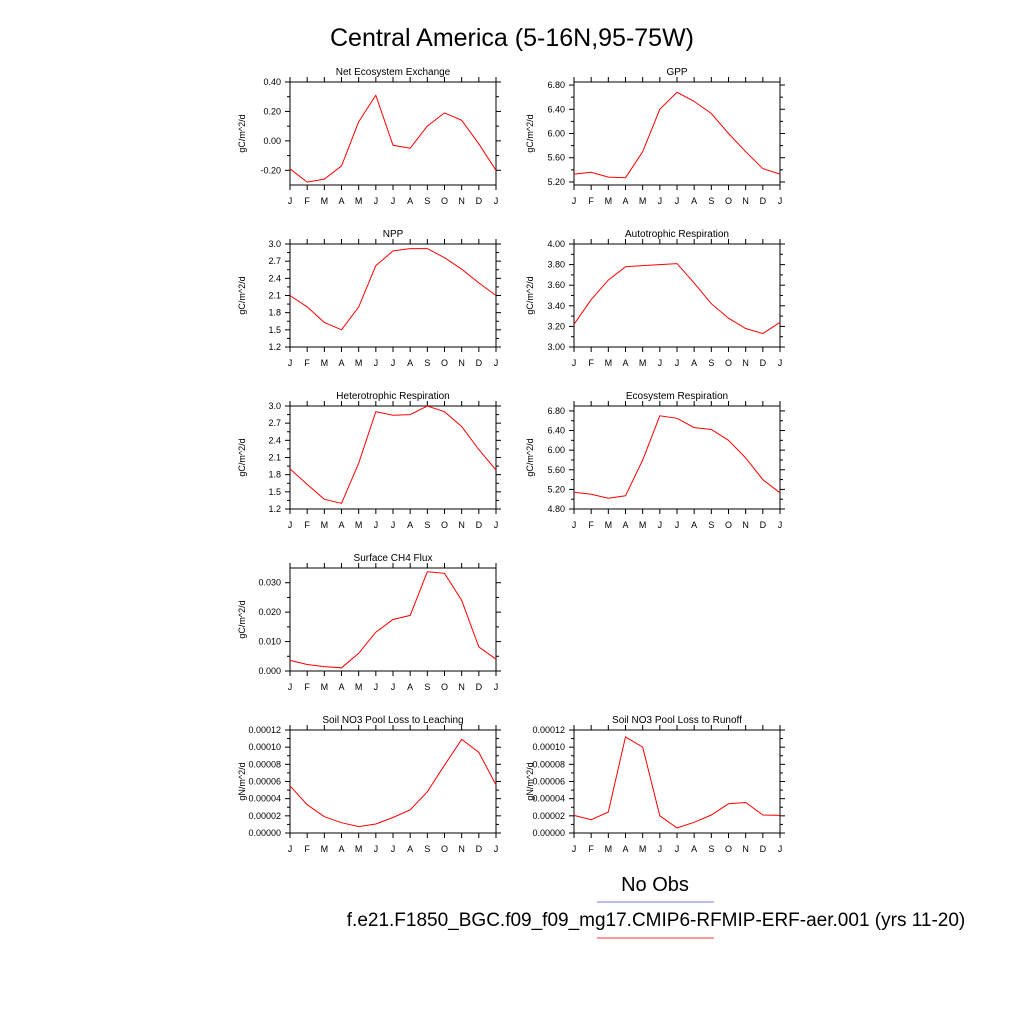 The height and width of the screenshot is (1024, 1024). I want to click on figure-title: Central America (5-16N,95-75W), so click(512, 38).